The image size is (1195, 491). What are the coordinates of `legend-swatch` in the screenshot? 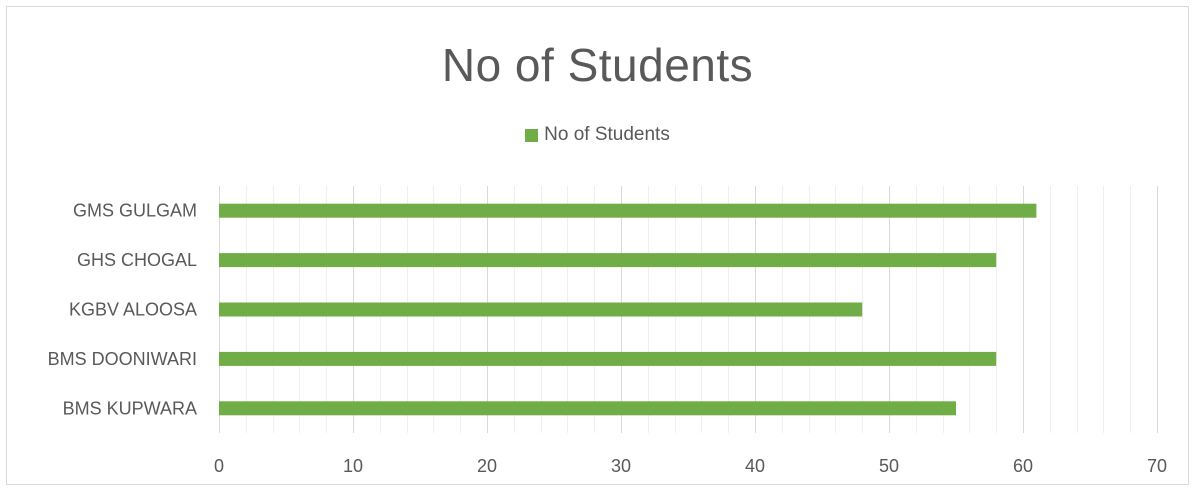 It's located at (532, 135).